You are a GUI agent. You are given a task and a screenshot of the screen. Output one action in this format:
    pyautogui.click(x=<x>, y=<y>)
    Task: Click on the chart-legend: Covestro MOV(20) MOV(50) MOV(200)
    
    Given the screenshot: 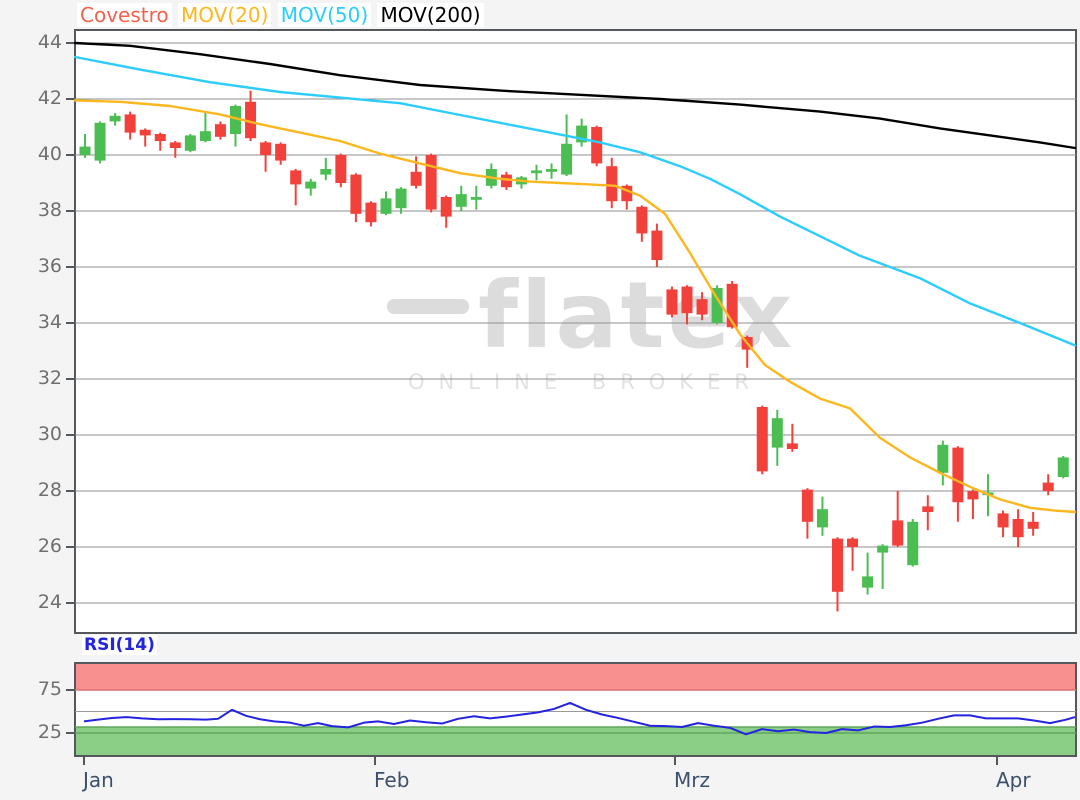 What is the action you would take?
    pyautogui.click(x=280, y=15)
    